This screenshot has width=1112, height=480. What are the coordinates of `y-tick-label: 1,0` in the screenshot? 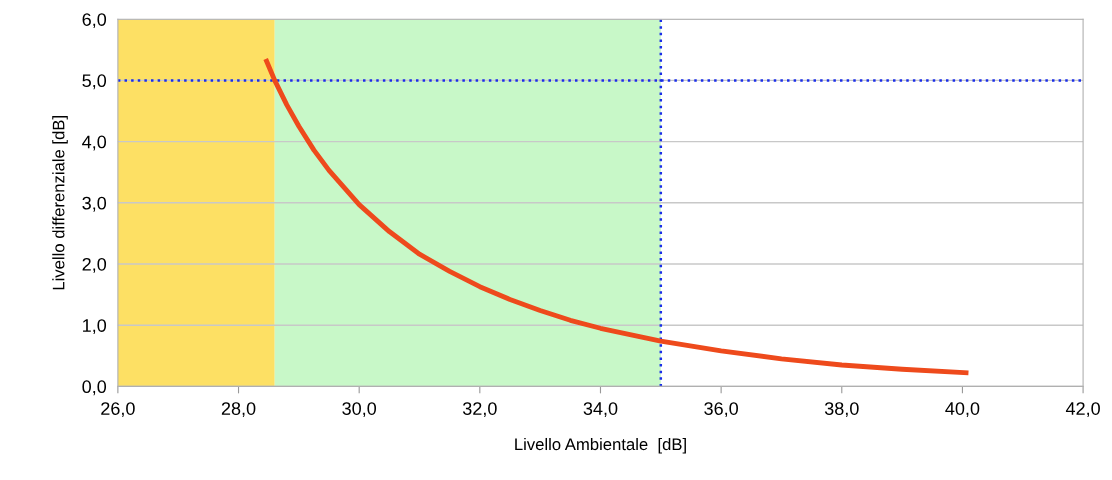 It's located at (95, 327).